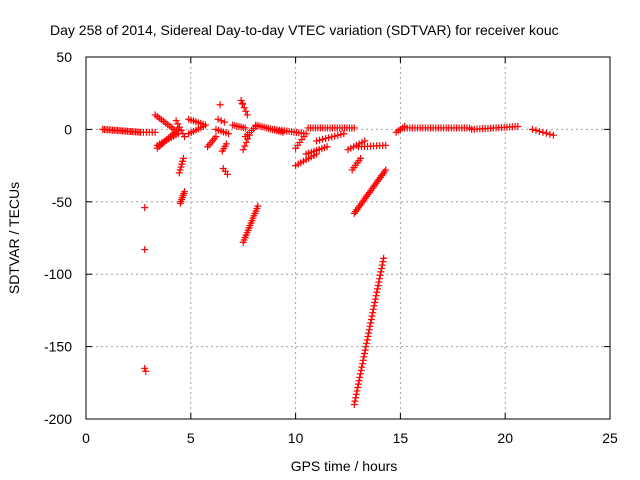 This screenshot has height=480, width=640. What do you see at coordinates (58, 274) in the screenshot?
I see `y-tick-label: -100` at bounding box center [58, 274].